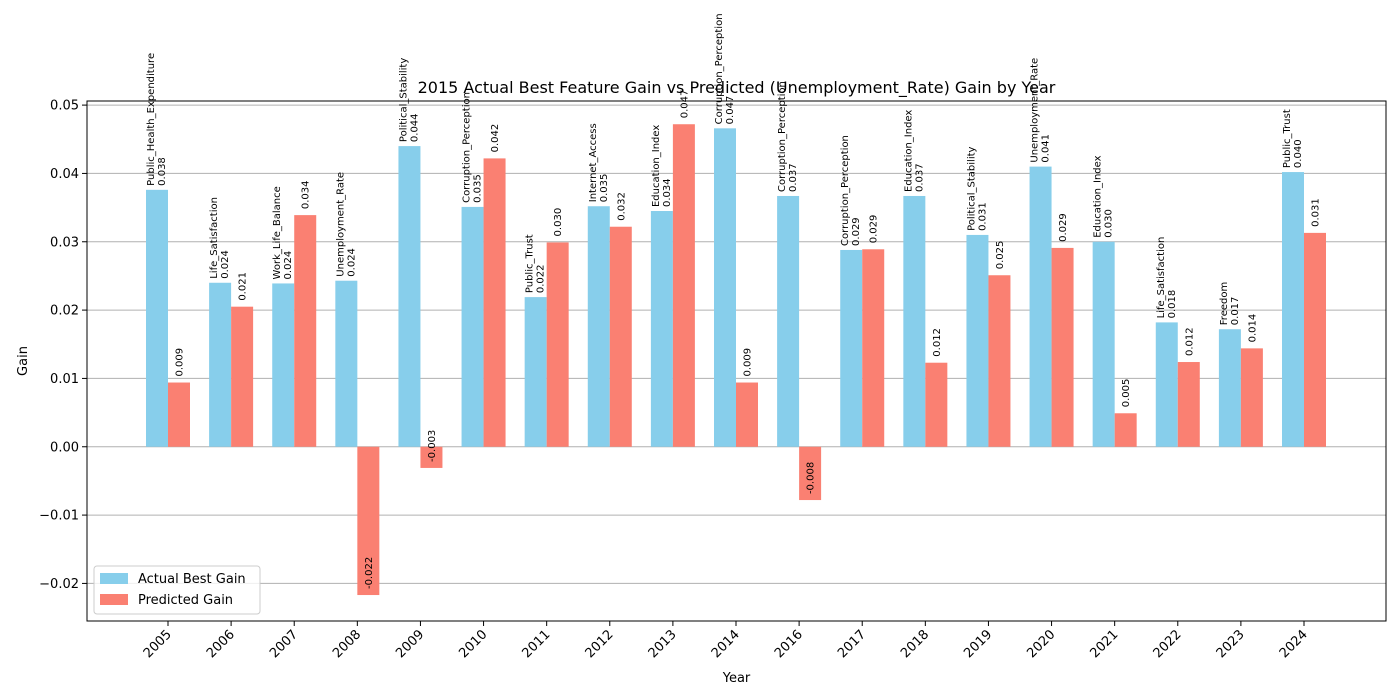 This screenshot has height=700, width=1400. I want to click on legend: Actual Best Gain Predicted Gain, so click(177, 590).